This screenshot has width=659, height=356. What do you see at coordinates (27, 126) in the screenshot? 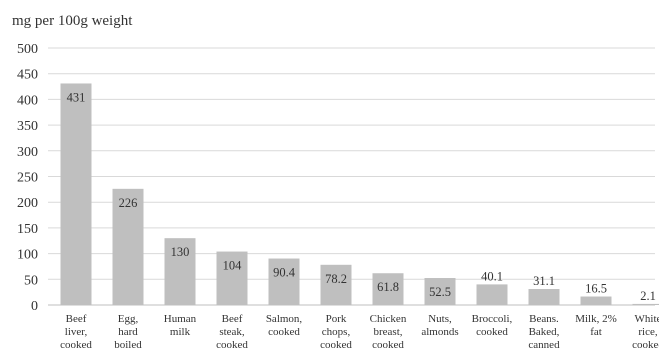
I see `y-tick-label: 350` at bounding box center [27, 126].